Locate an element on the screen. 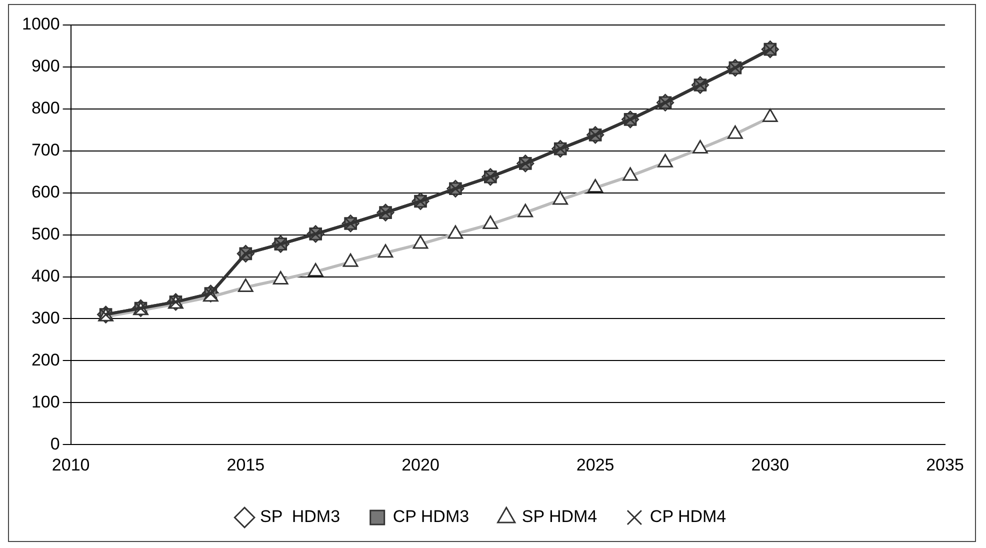  x-tick-label: 2025 is located at coordinates (595, 464).